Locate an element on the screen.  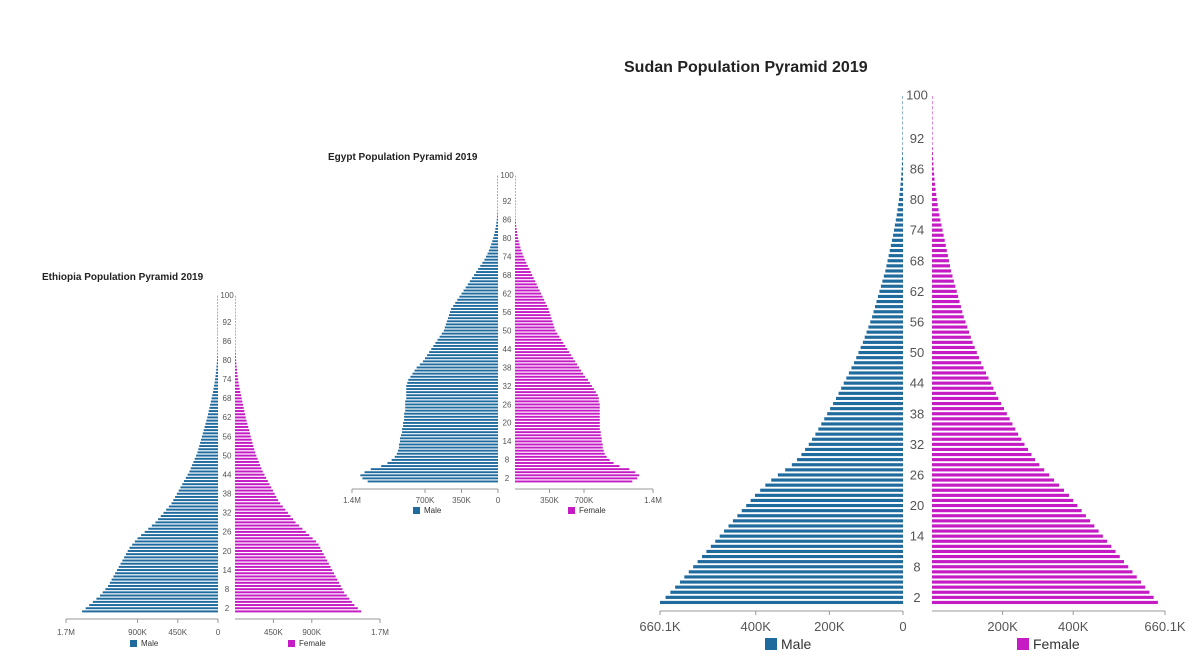
legend-female-label: Female is located at coordinates (1056, 644).